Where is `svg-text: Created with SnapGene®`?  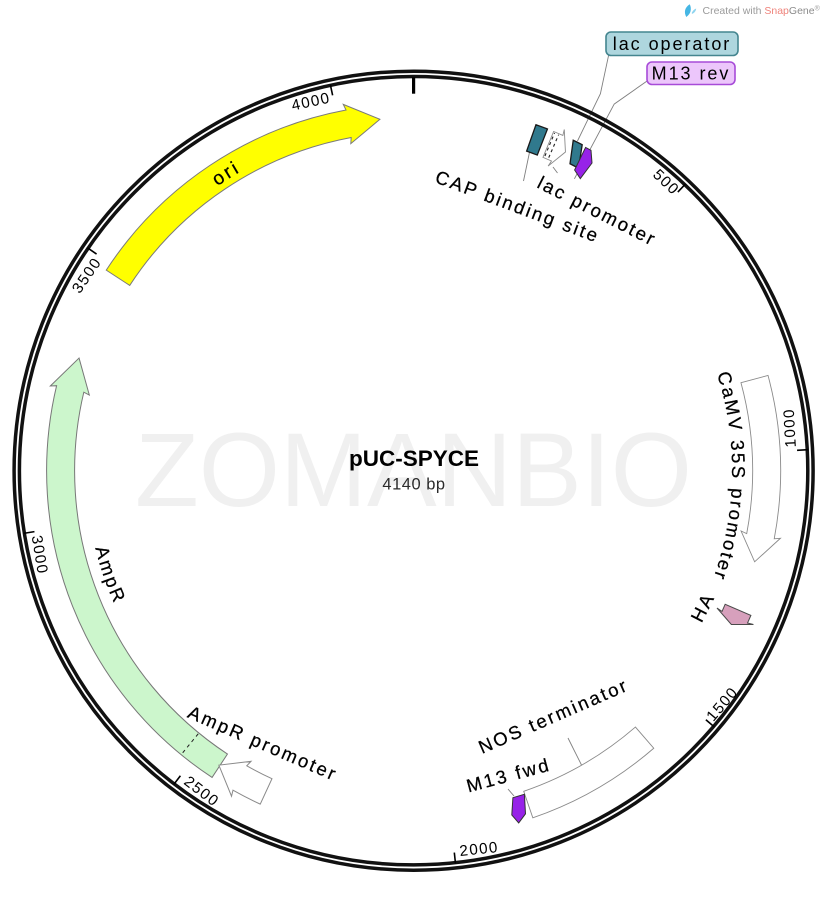 svg-text: Created with SnapGene® is located at coordinates (762, 10).